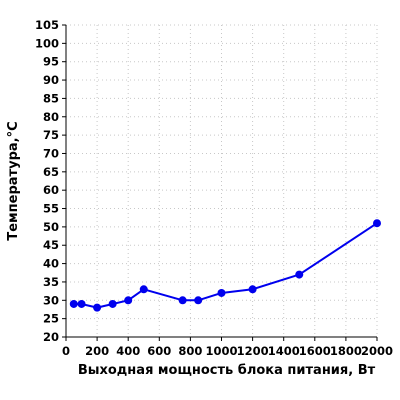 This screenshot has height=400, width=400. What do you see at coordinates (51, 337) in the screenshot?
I see `y-tick-label: 20` at bounding box center [51, 337].